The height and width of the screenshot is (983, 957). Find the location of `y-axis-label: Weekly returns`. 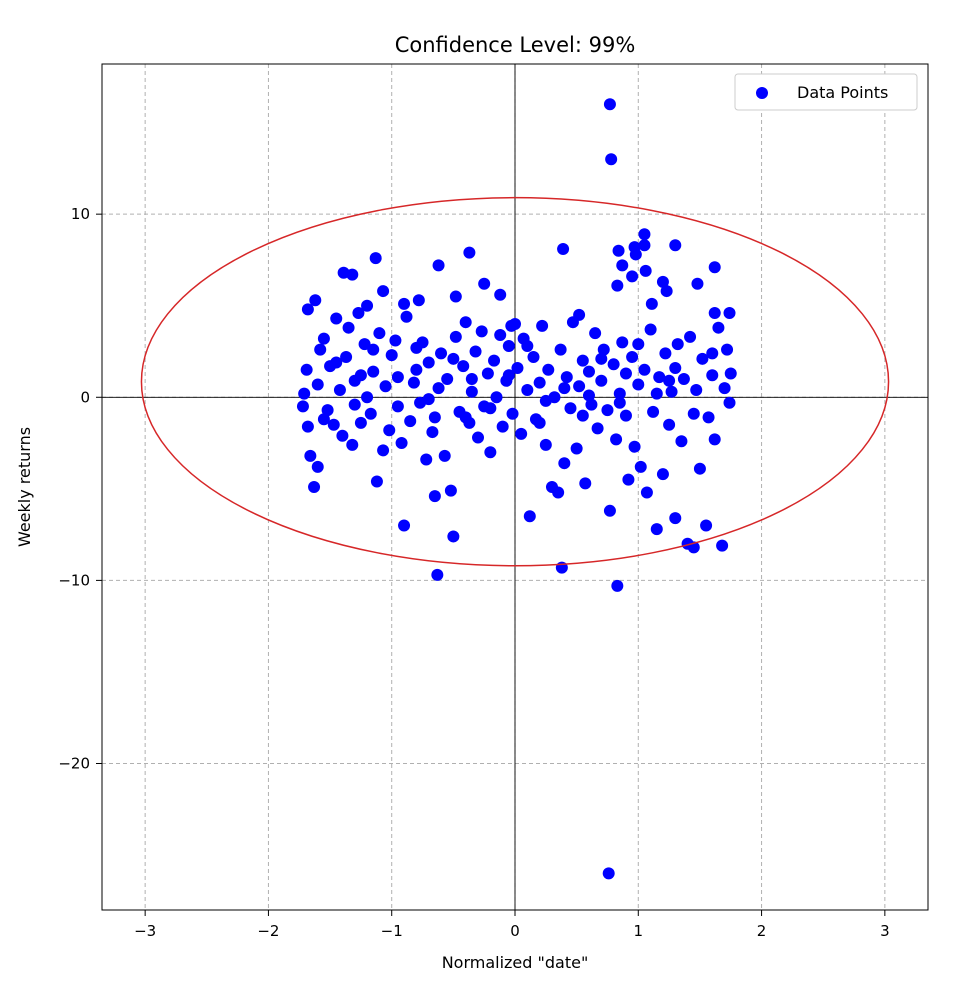

y-axis-label: Weekly returns is located at coordinates (24, 487).